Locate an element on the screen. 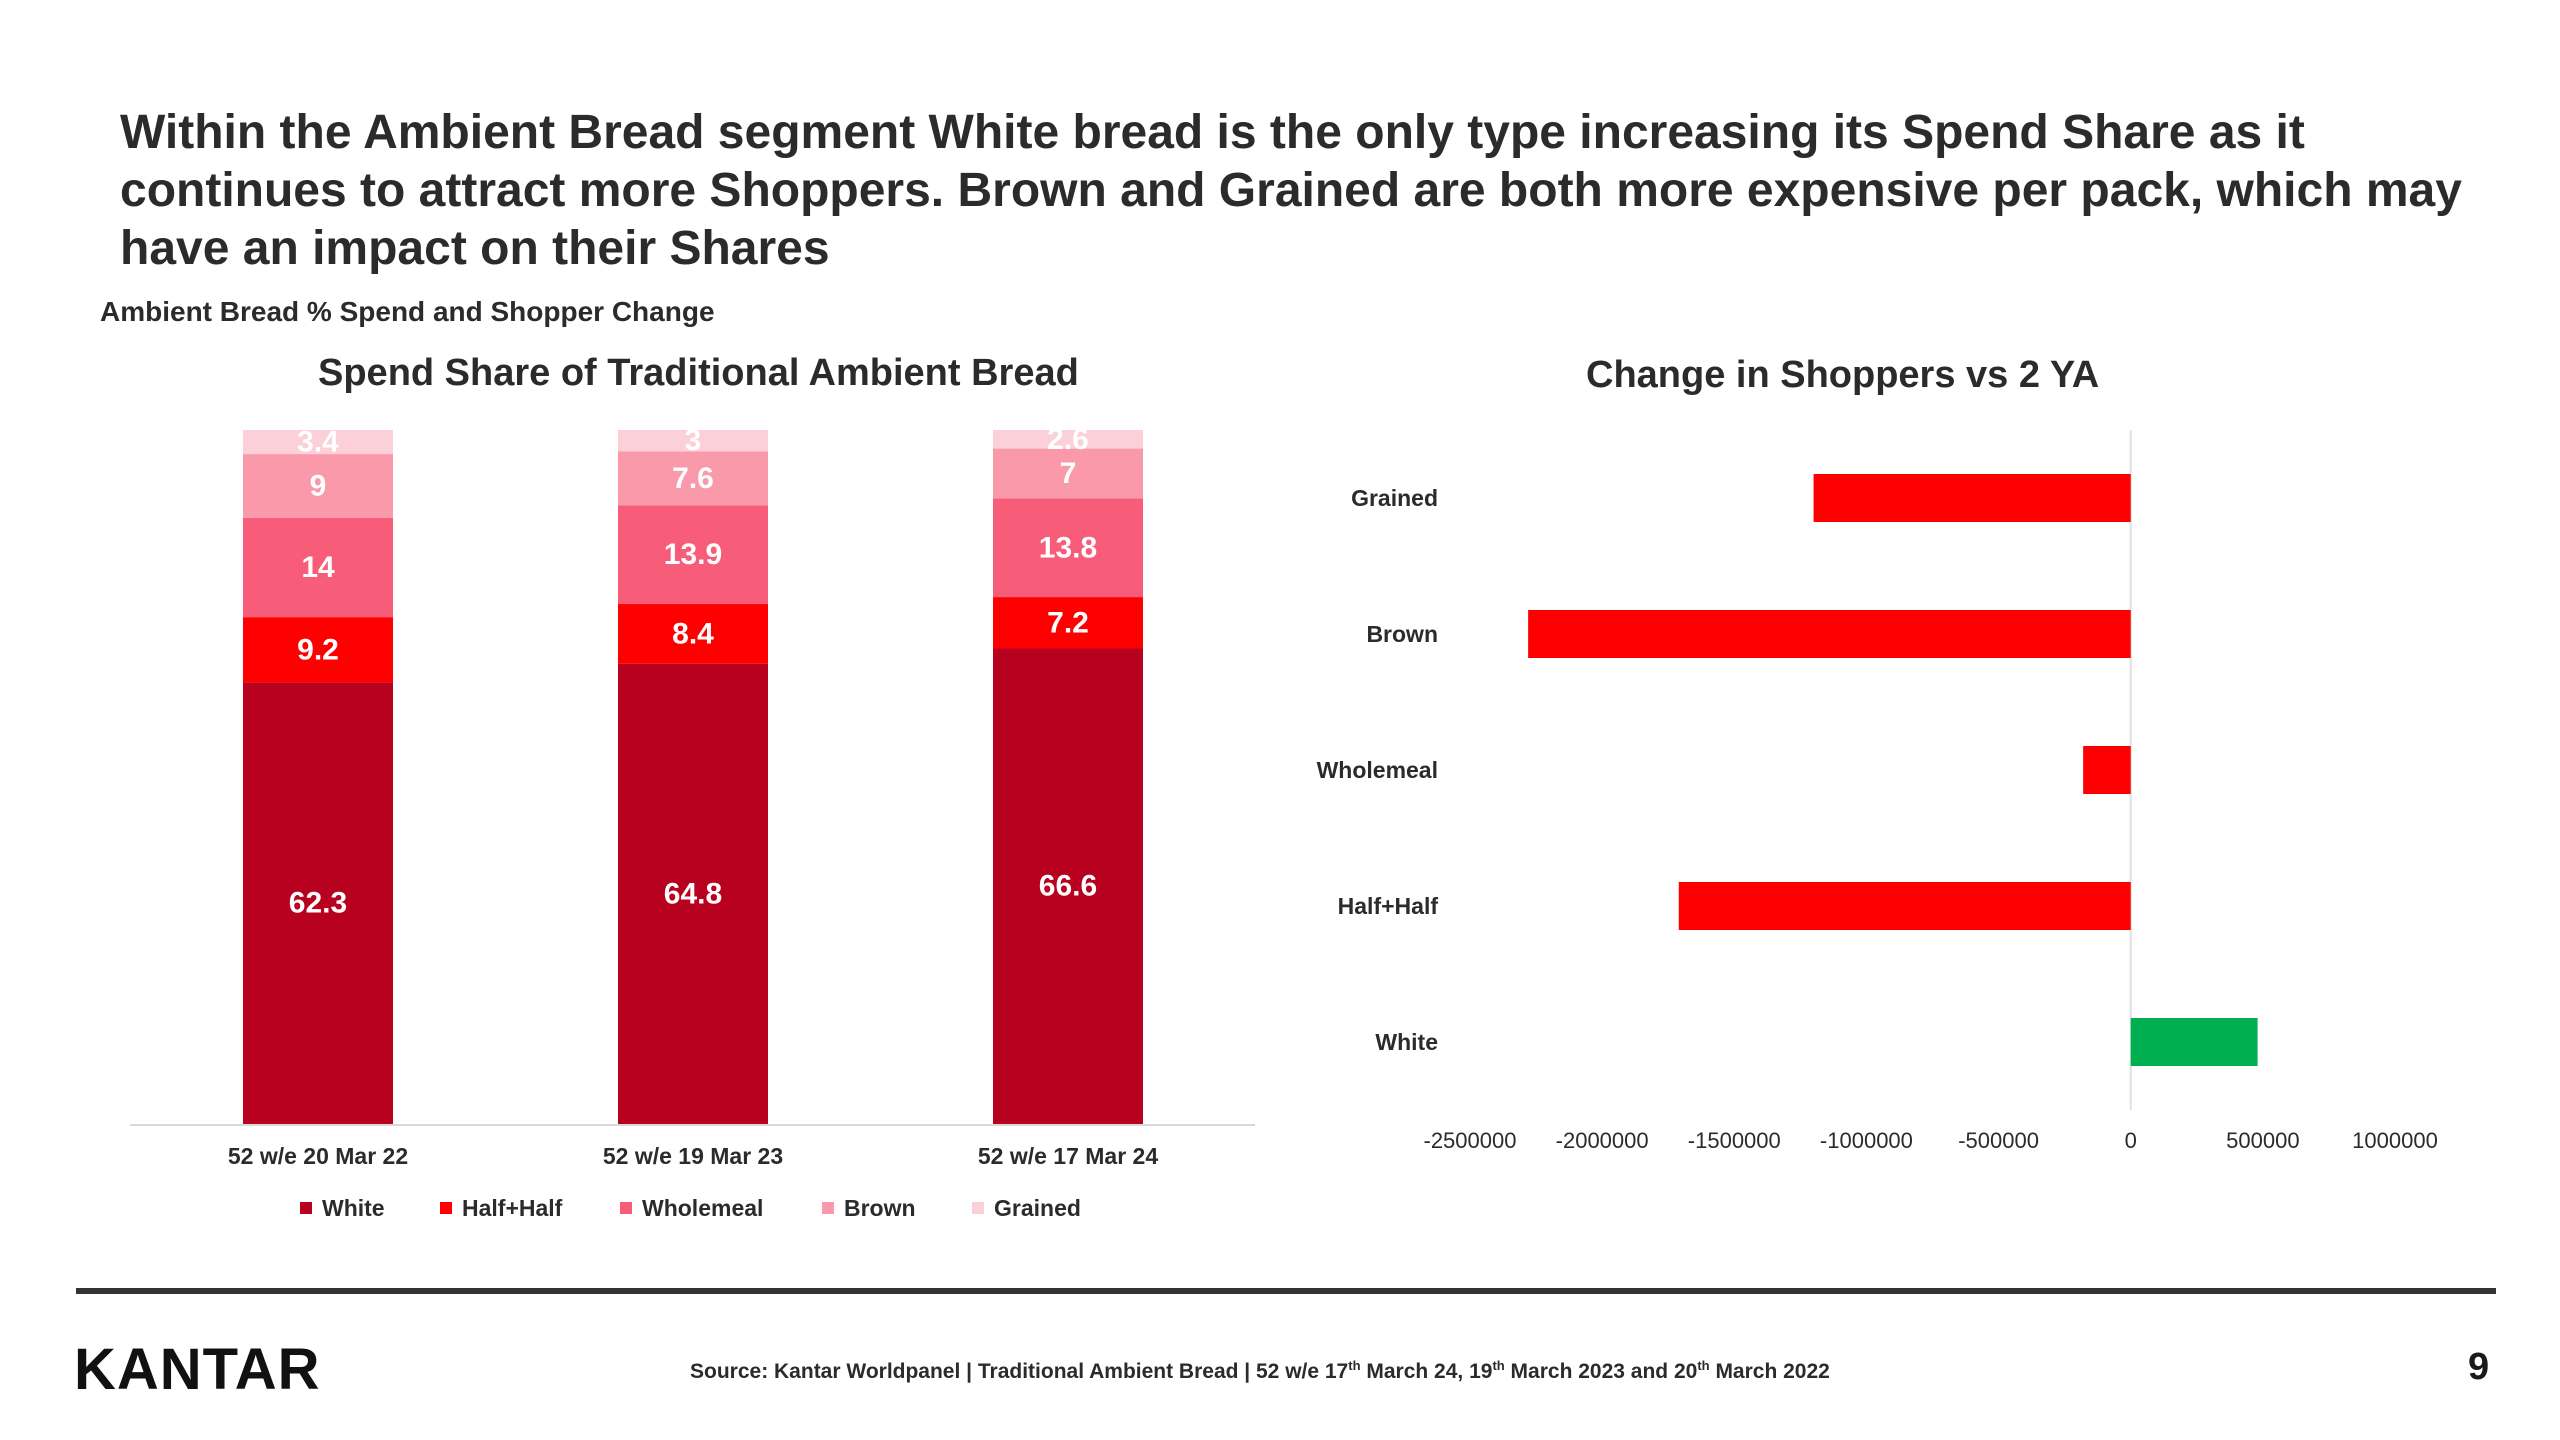  x-tick-label-3: -1500000 is located at coordinates (1734, 1140).